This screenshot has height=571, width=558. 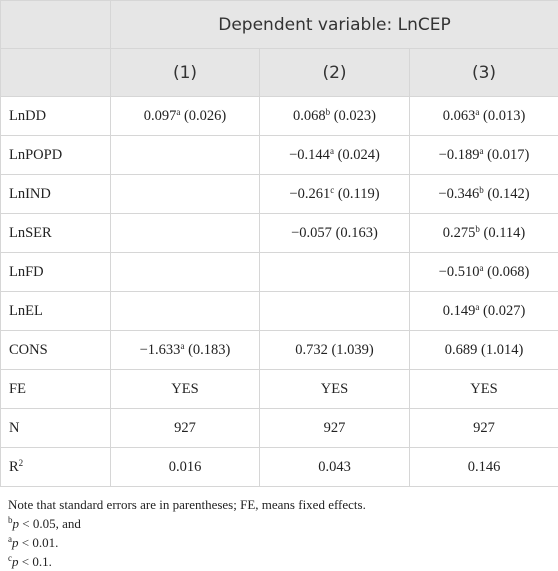 I want to click on coefficient: 0.063, so click(x=459, y=116).